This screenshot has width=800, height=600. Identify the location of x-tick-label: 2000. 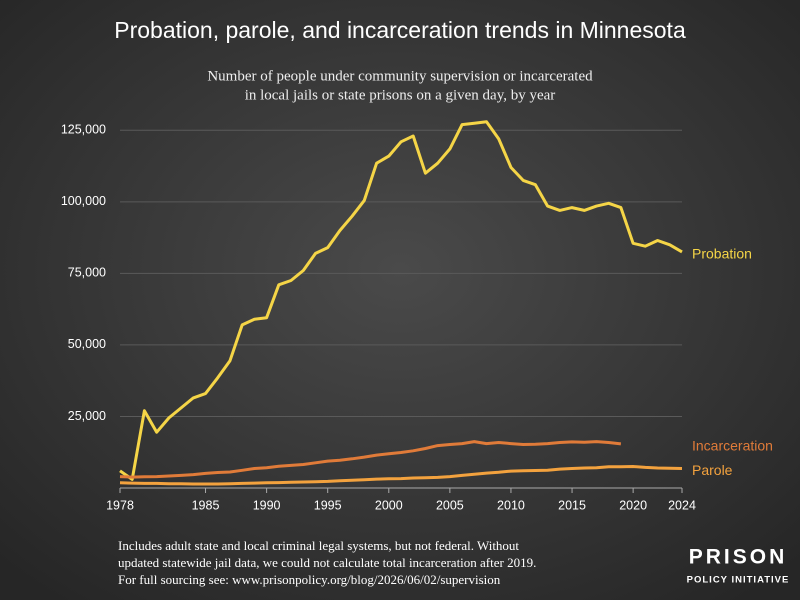
(389, 505).